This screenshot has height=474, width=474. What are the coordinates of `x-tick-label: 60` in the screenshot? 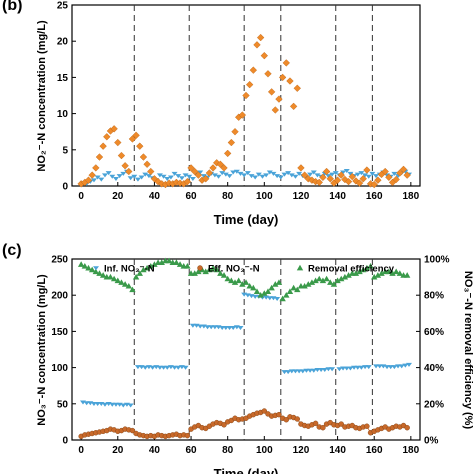 It's located at (191, 450).